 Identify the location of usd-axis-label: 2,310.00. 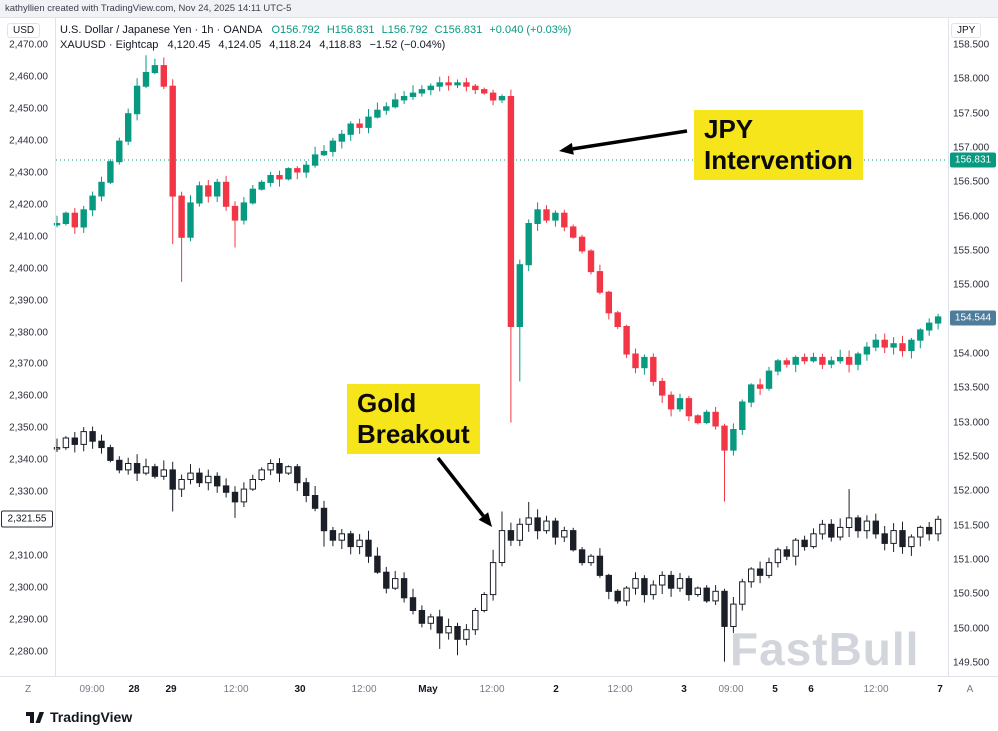
(28, 556).